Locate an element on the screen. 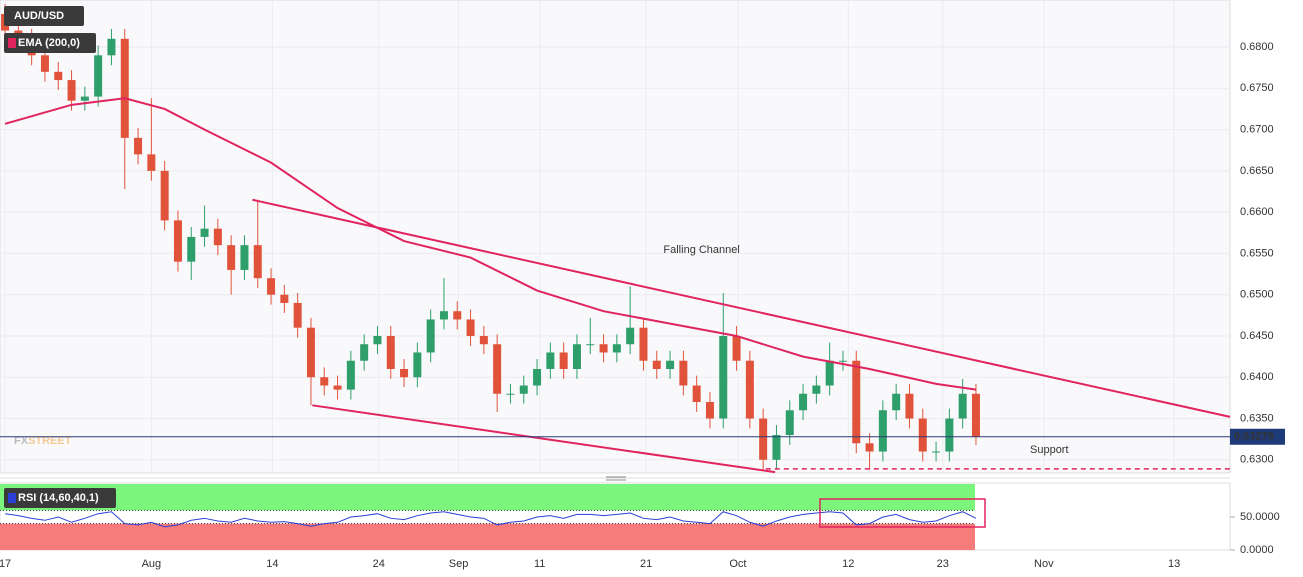  x-tick-label: Oct is located at coordinates (737, 564).